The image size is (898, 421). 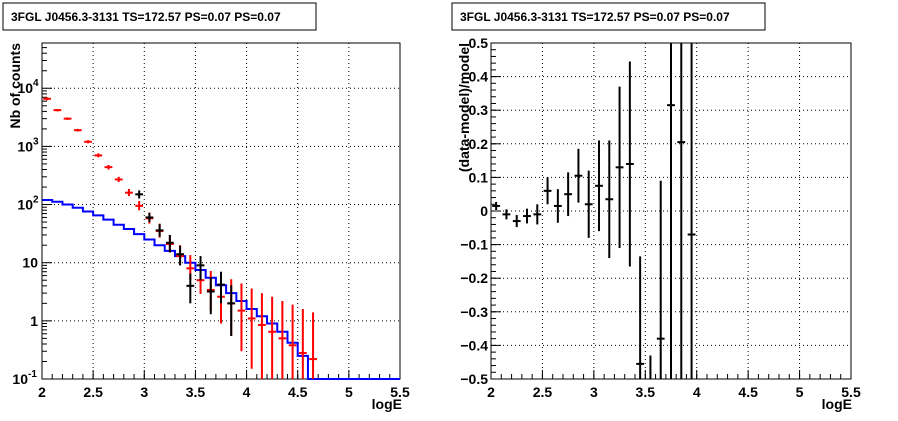 What do you see at coordinates (464, 107) in the screenshot?
I see `residuals-y-axis-label: (data-model)/model` at bounding box center [464, 107].